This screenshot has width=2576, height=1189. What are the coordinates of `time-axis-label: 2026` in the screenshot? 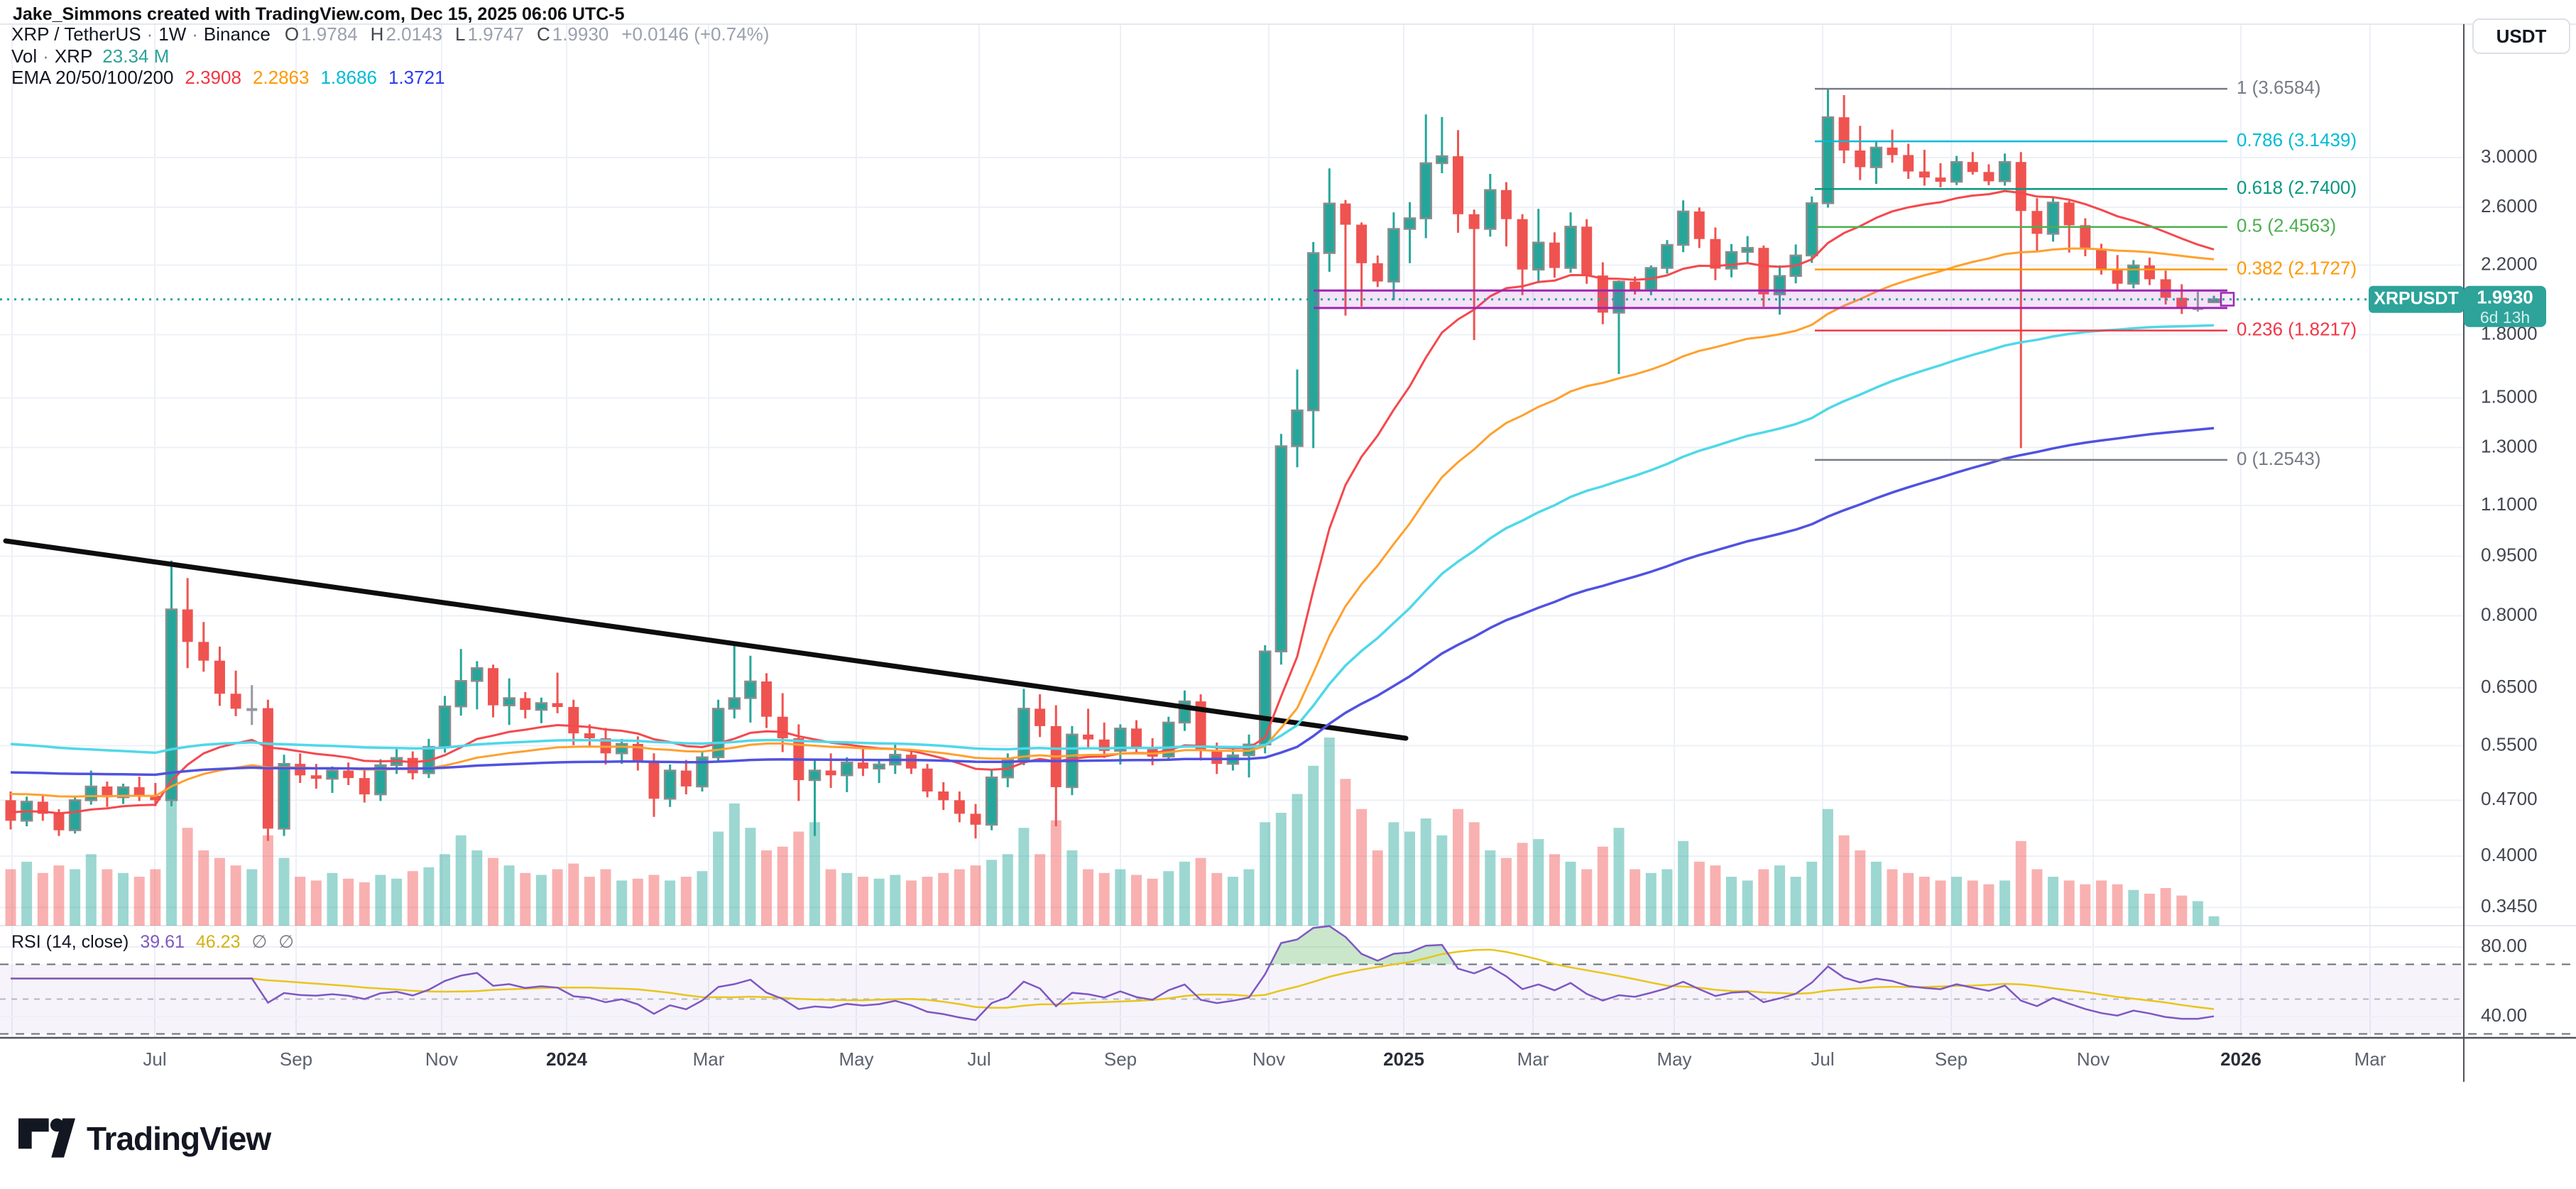 It's located at (2240, 1059).